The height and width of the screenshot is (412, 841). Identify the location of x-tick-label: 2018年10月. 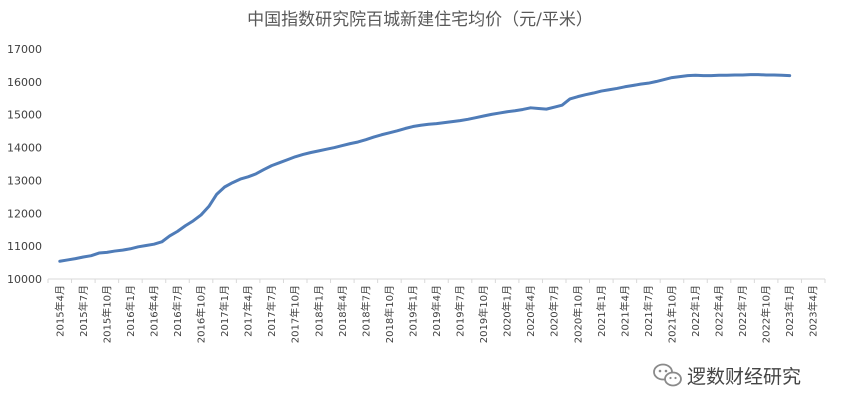
(389, 314).